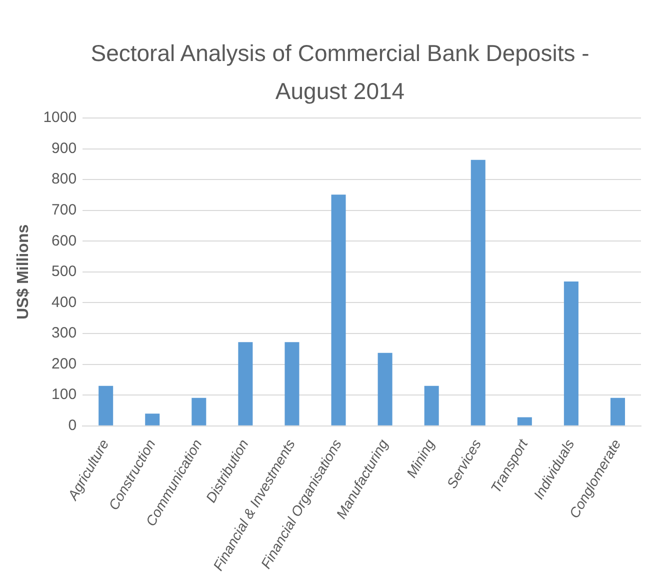 The width and height of the screenshot is (653, 585). I want to click on y-tick-label: 0, so click(72, 425).